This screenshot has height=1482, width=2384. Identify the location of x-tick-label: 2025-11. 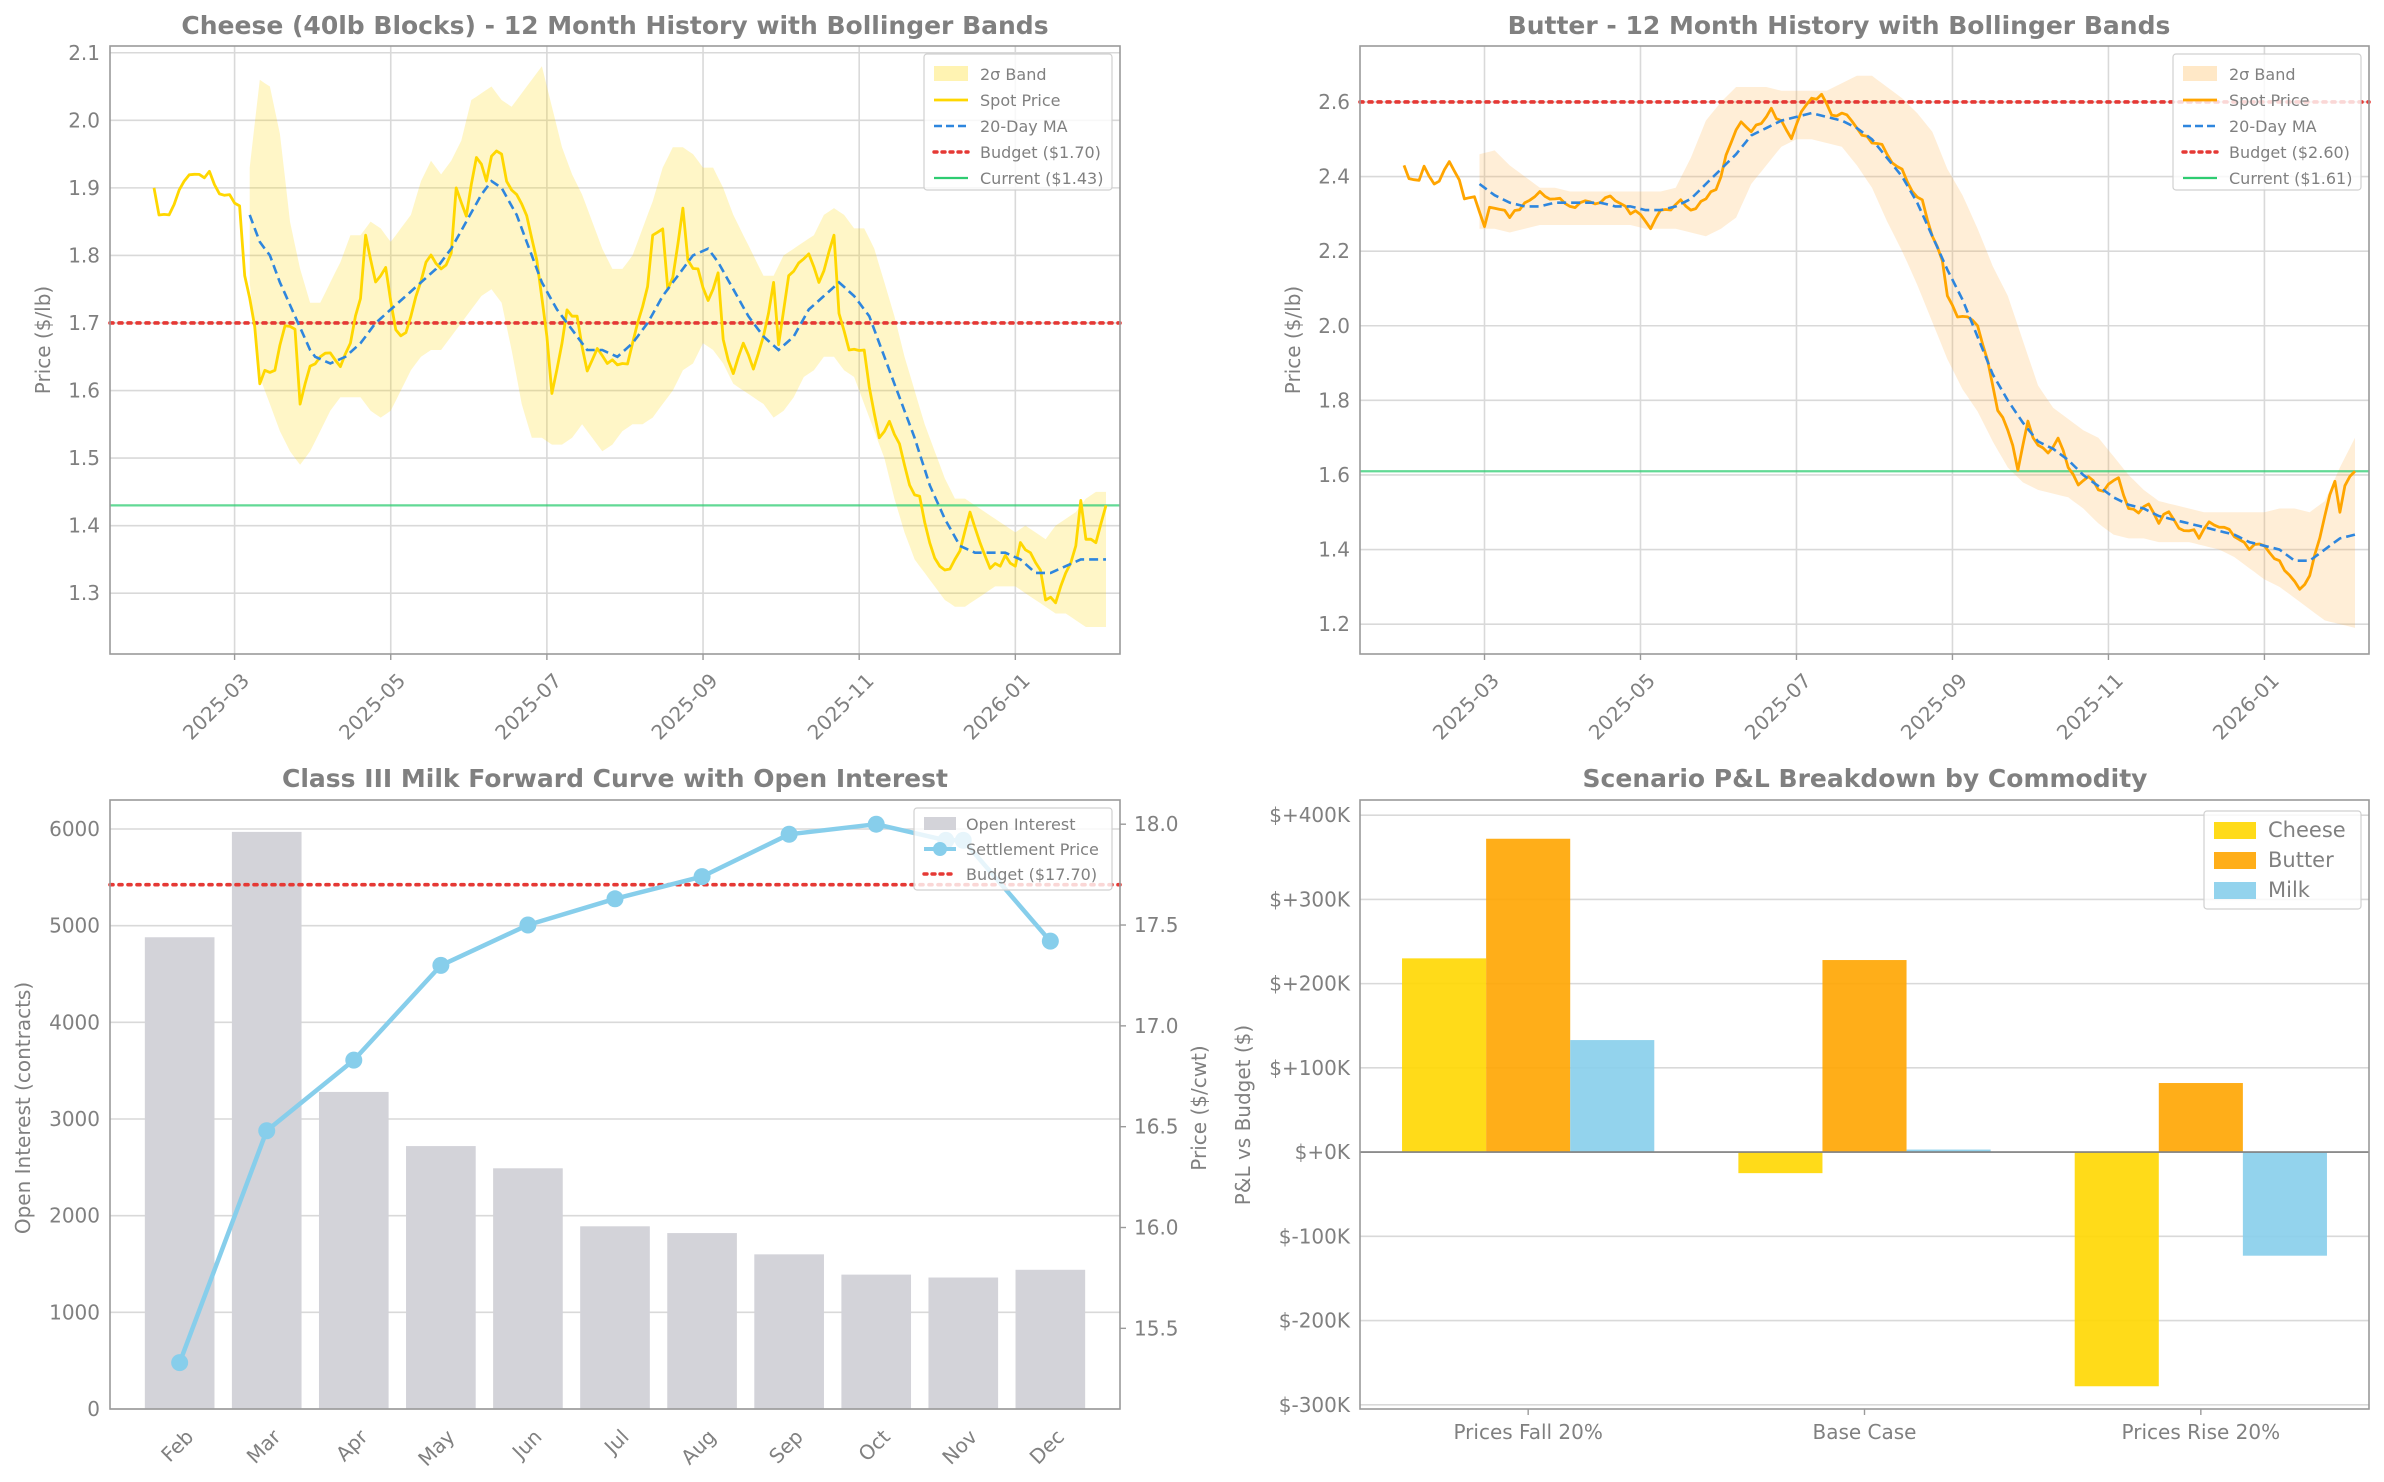
(841, 706).